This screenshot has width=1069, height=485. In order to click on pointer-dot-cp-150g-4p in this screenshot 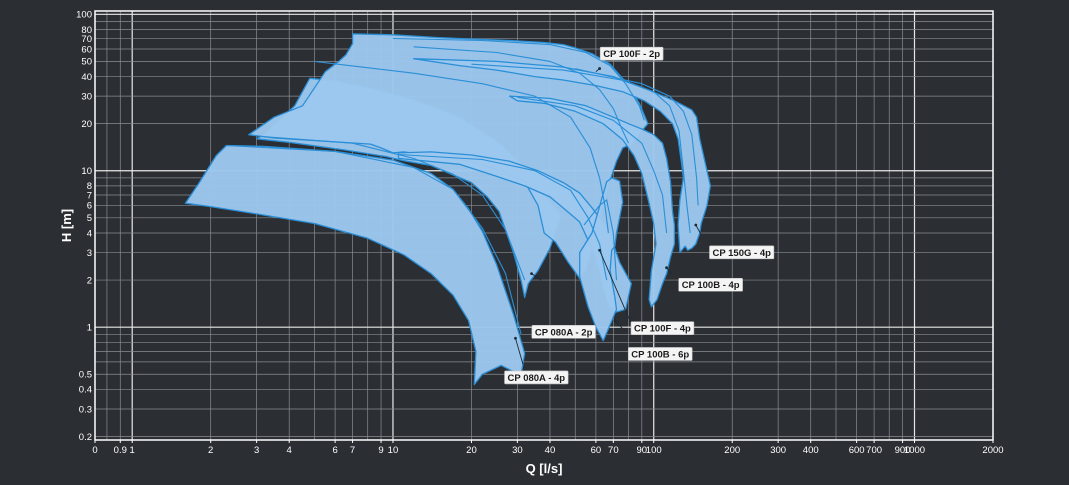, I will do `click(696, 225)`.